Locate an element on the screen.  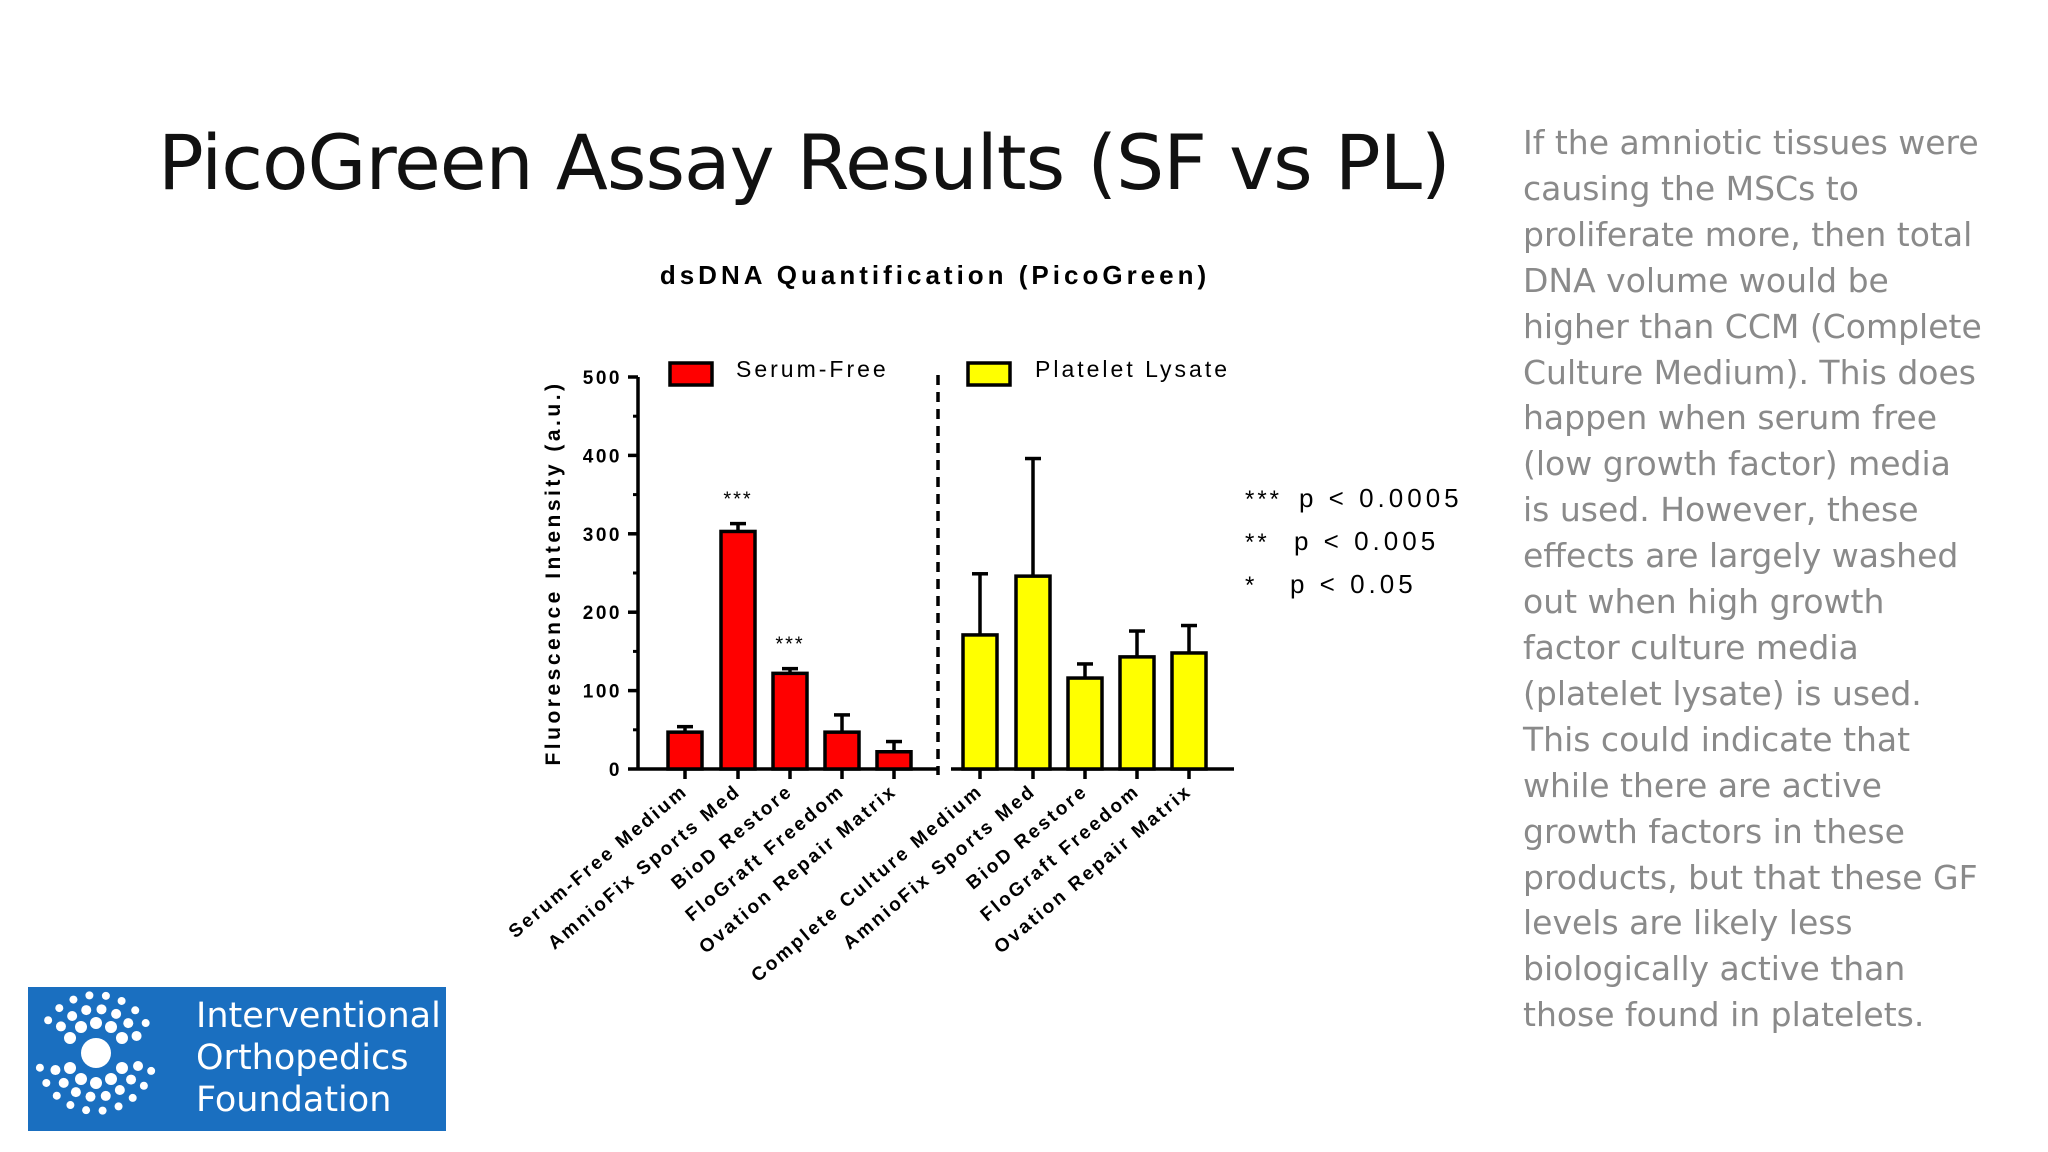
explanation-line: biologically active than is located at coordinates (1714, 969).